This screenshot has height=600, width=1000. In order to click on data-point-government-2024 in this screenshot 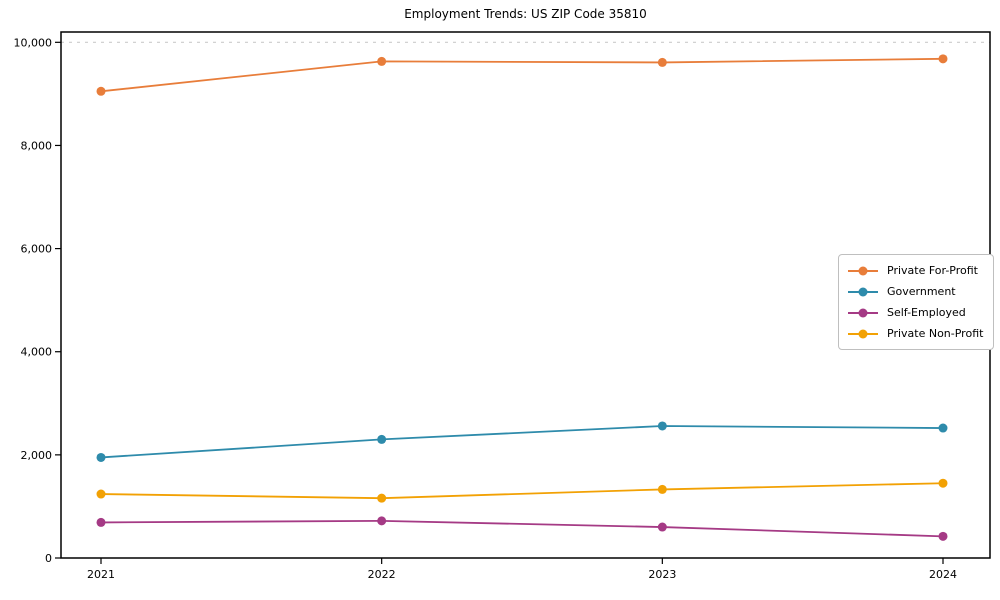, I will do `click(943, 428)`.